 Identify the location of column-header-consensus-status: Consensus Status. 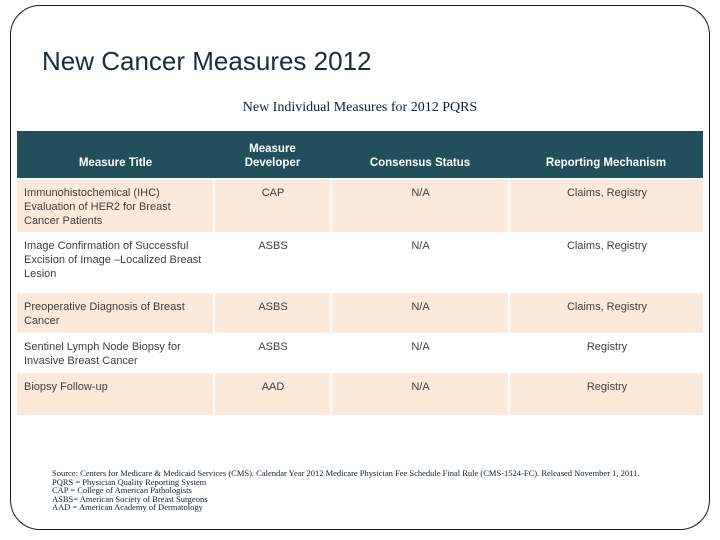
(420, 155).